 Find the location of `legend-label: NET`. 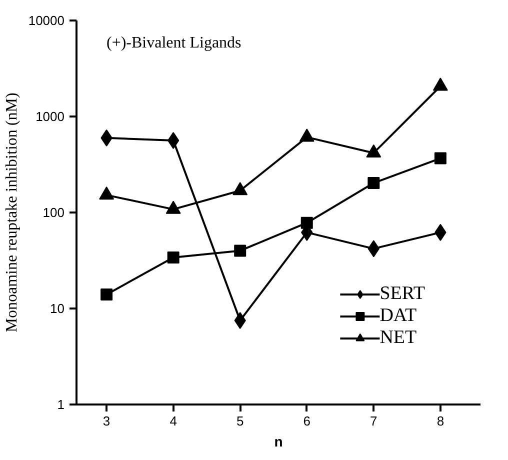

legend-label: NET is located at coordinates (398, 338).